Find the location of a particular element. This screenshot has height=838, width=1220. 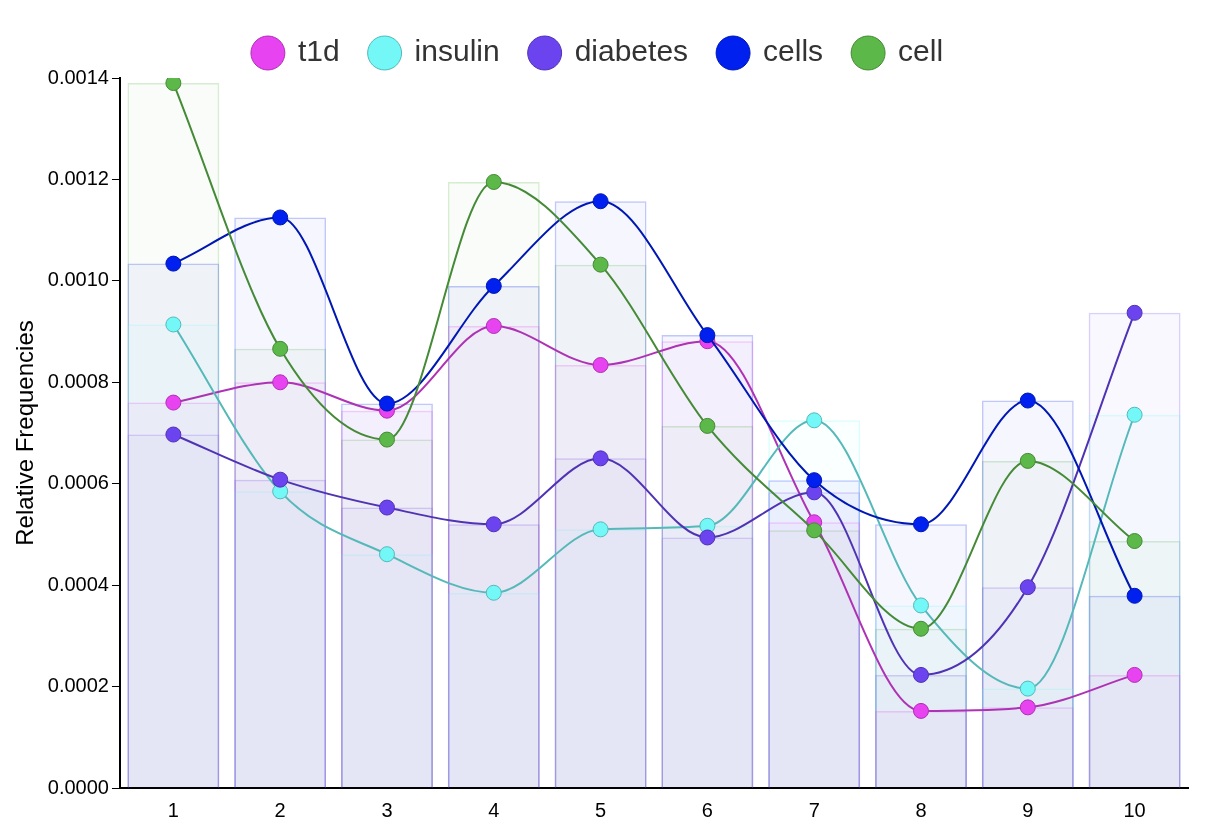

y-axis-title: Relative Frequencies is located at coordinates (25, 433).